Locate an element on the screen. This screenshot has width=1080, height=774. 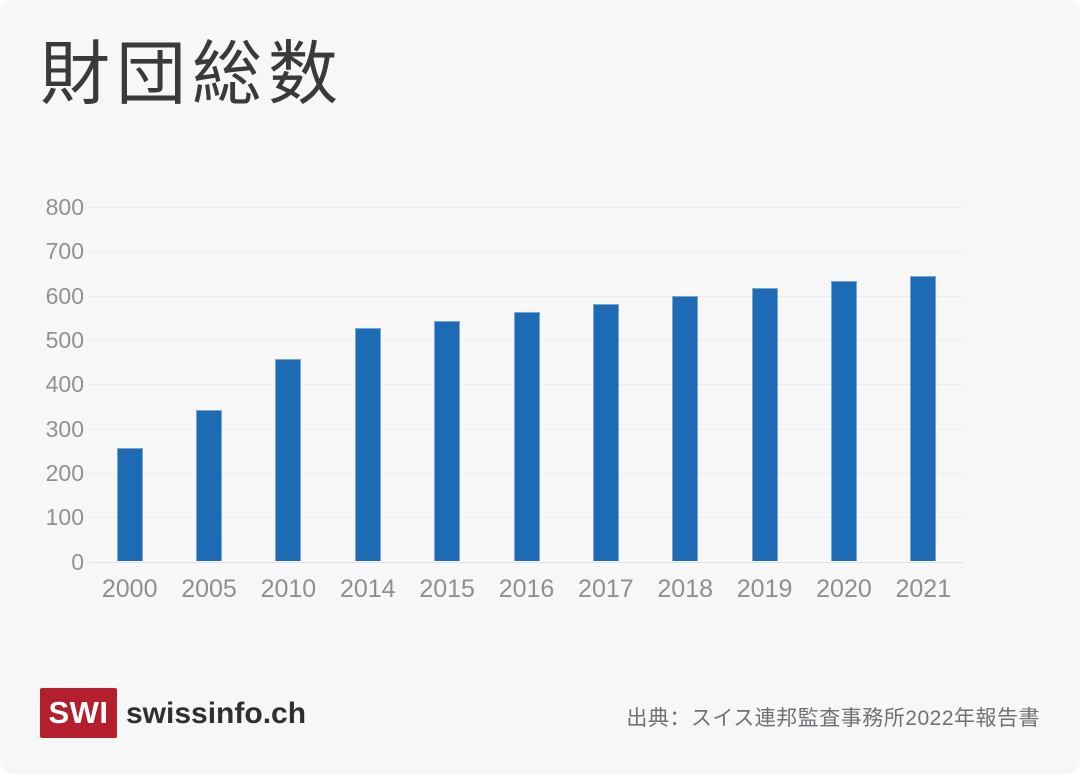
x-tick-label-2014: 2014 is located at coordinates (367, 589).